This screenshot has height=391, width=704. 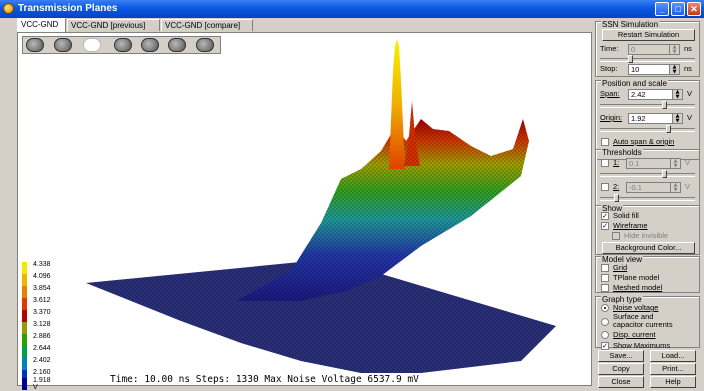 I want to click on surface-currents-radio, so click(x=605, y=322).